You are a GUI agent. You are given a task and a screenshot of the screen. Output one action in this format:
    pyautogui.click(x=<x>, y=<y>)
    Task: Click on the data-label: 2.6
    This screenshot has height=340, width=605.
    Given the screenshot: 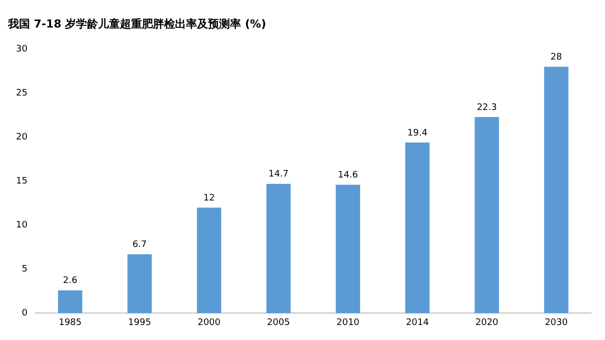 What is the action you would take?
    pyautogui.click(x=70, y=281)
    